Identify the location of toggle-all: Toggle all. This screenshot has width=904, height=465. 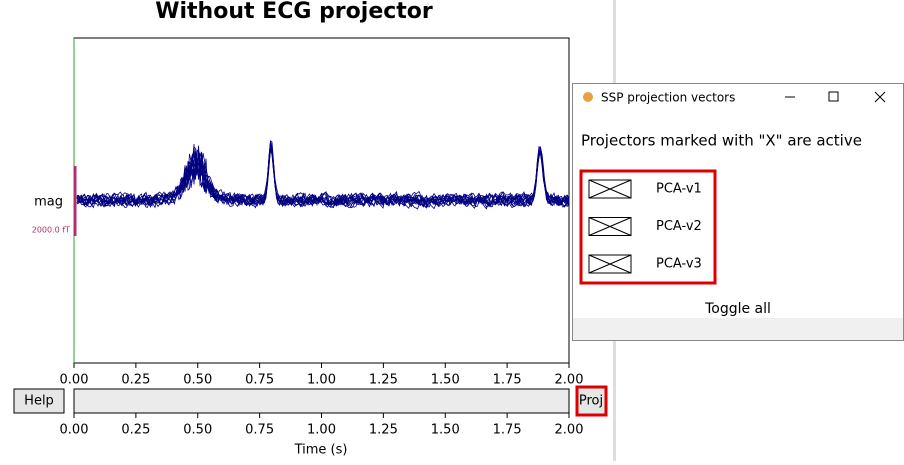
(737, 309).